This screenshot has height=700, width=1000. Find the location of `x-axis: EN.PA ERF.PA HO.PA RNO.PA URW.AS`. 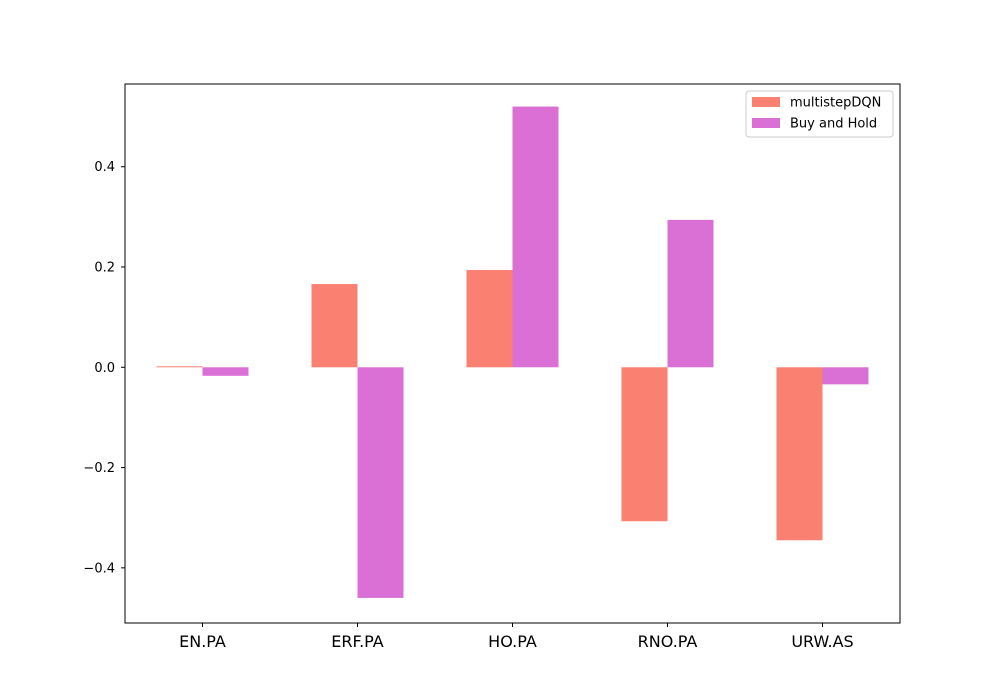

x-axis: EN.PA ERF.PA HO.PA RNO.PA URW.AS is located at coordinates (516, 637).